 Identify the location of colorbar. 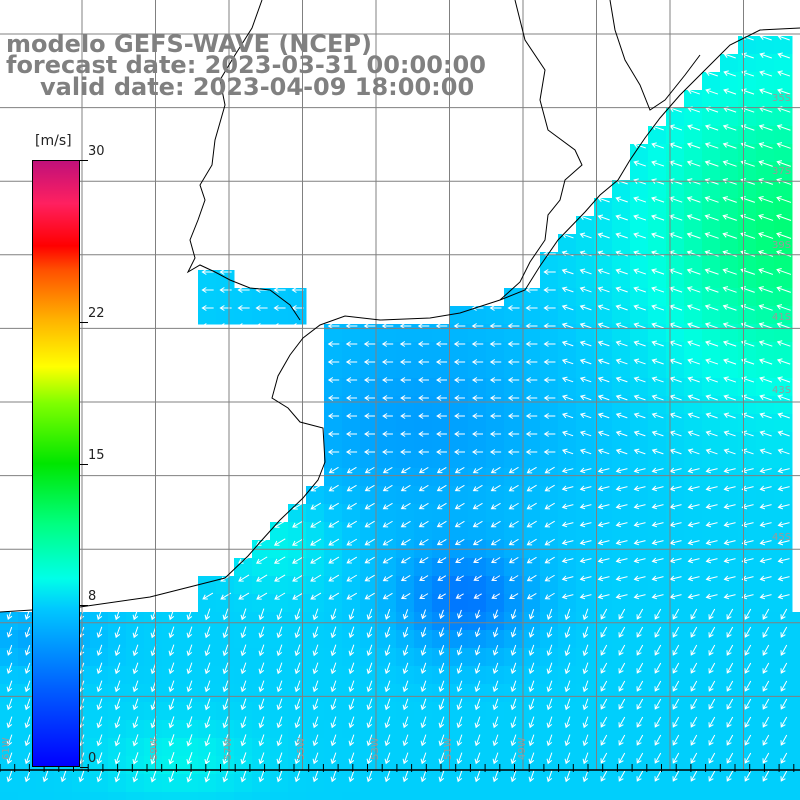
(56, 463).